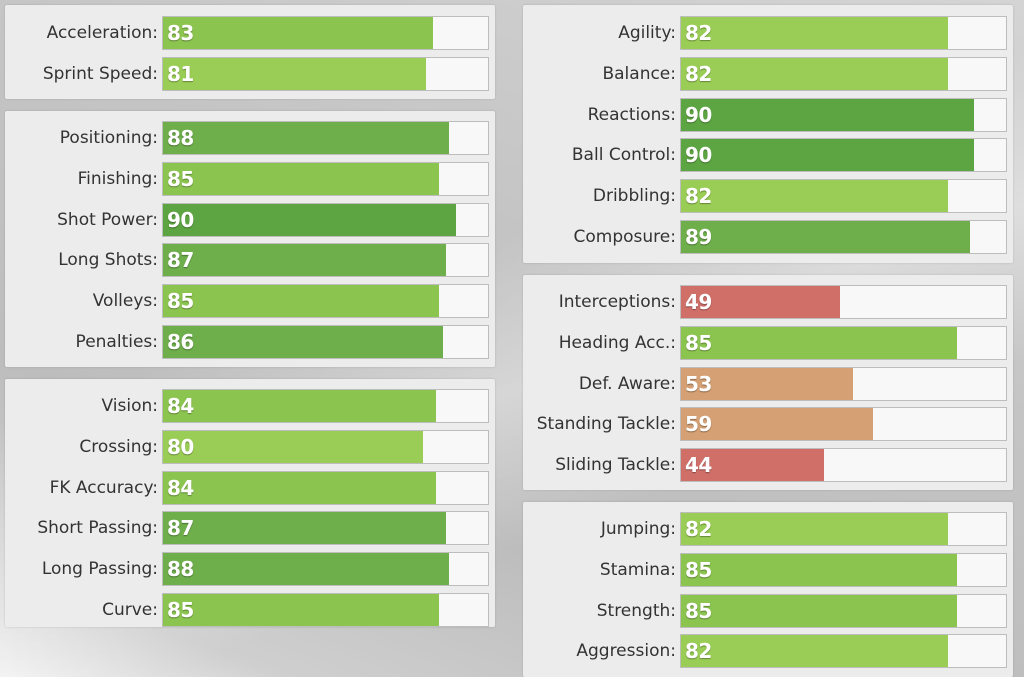 This screenshot has height=677, width=1024. I want to click on stat-row-finishing: Finishing: 85, so click(250, 179).